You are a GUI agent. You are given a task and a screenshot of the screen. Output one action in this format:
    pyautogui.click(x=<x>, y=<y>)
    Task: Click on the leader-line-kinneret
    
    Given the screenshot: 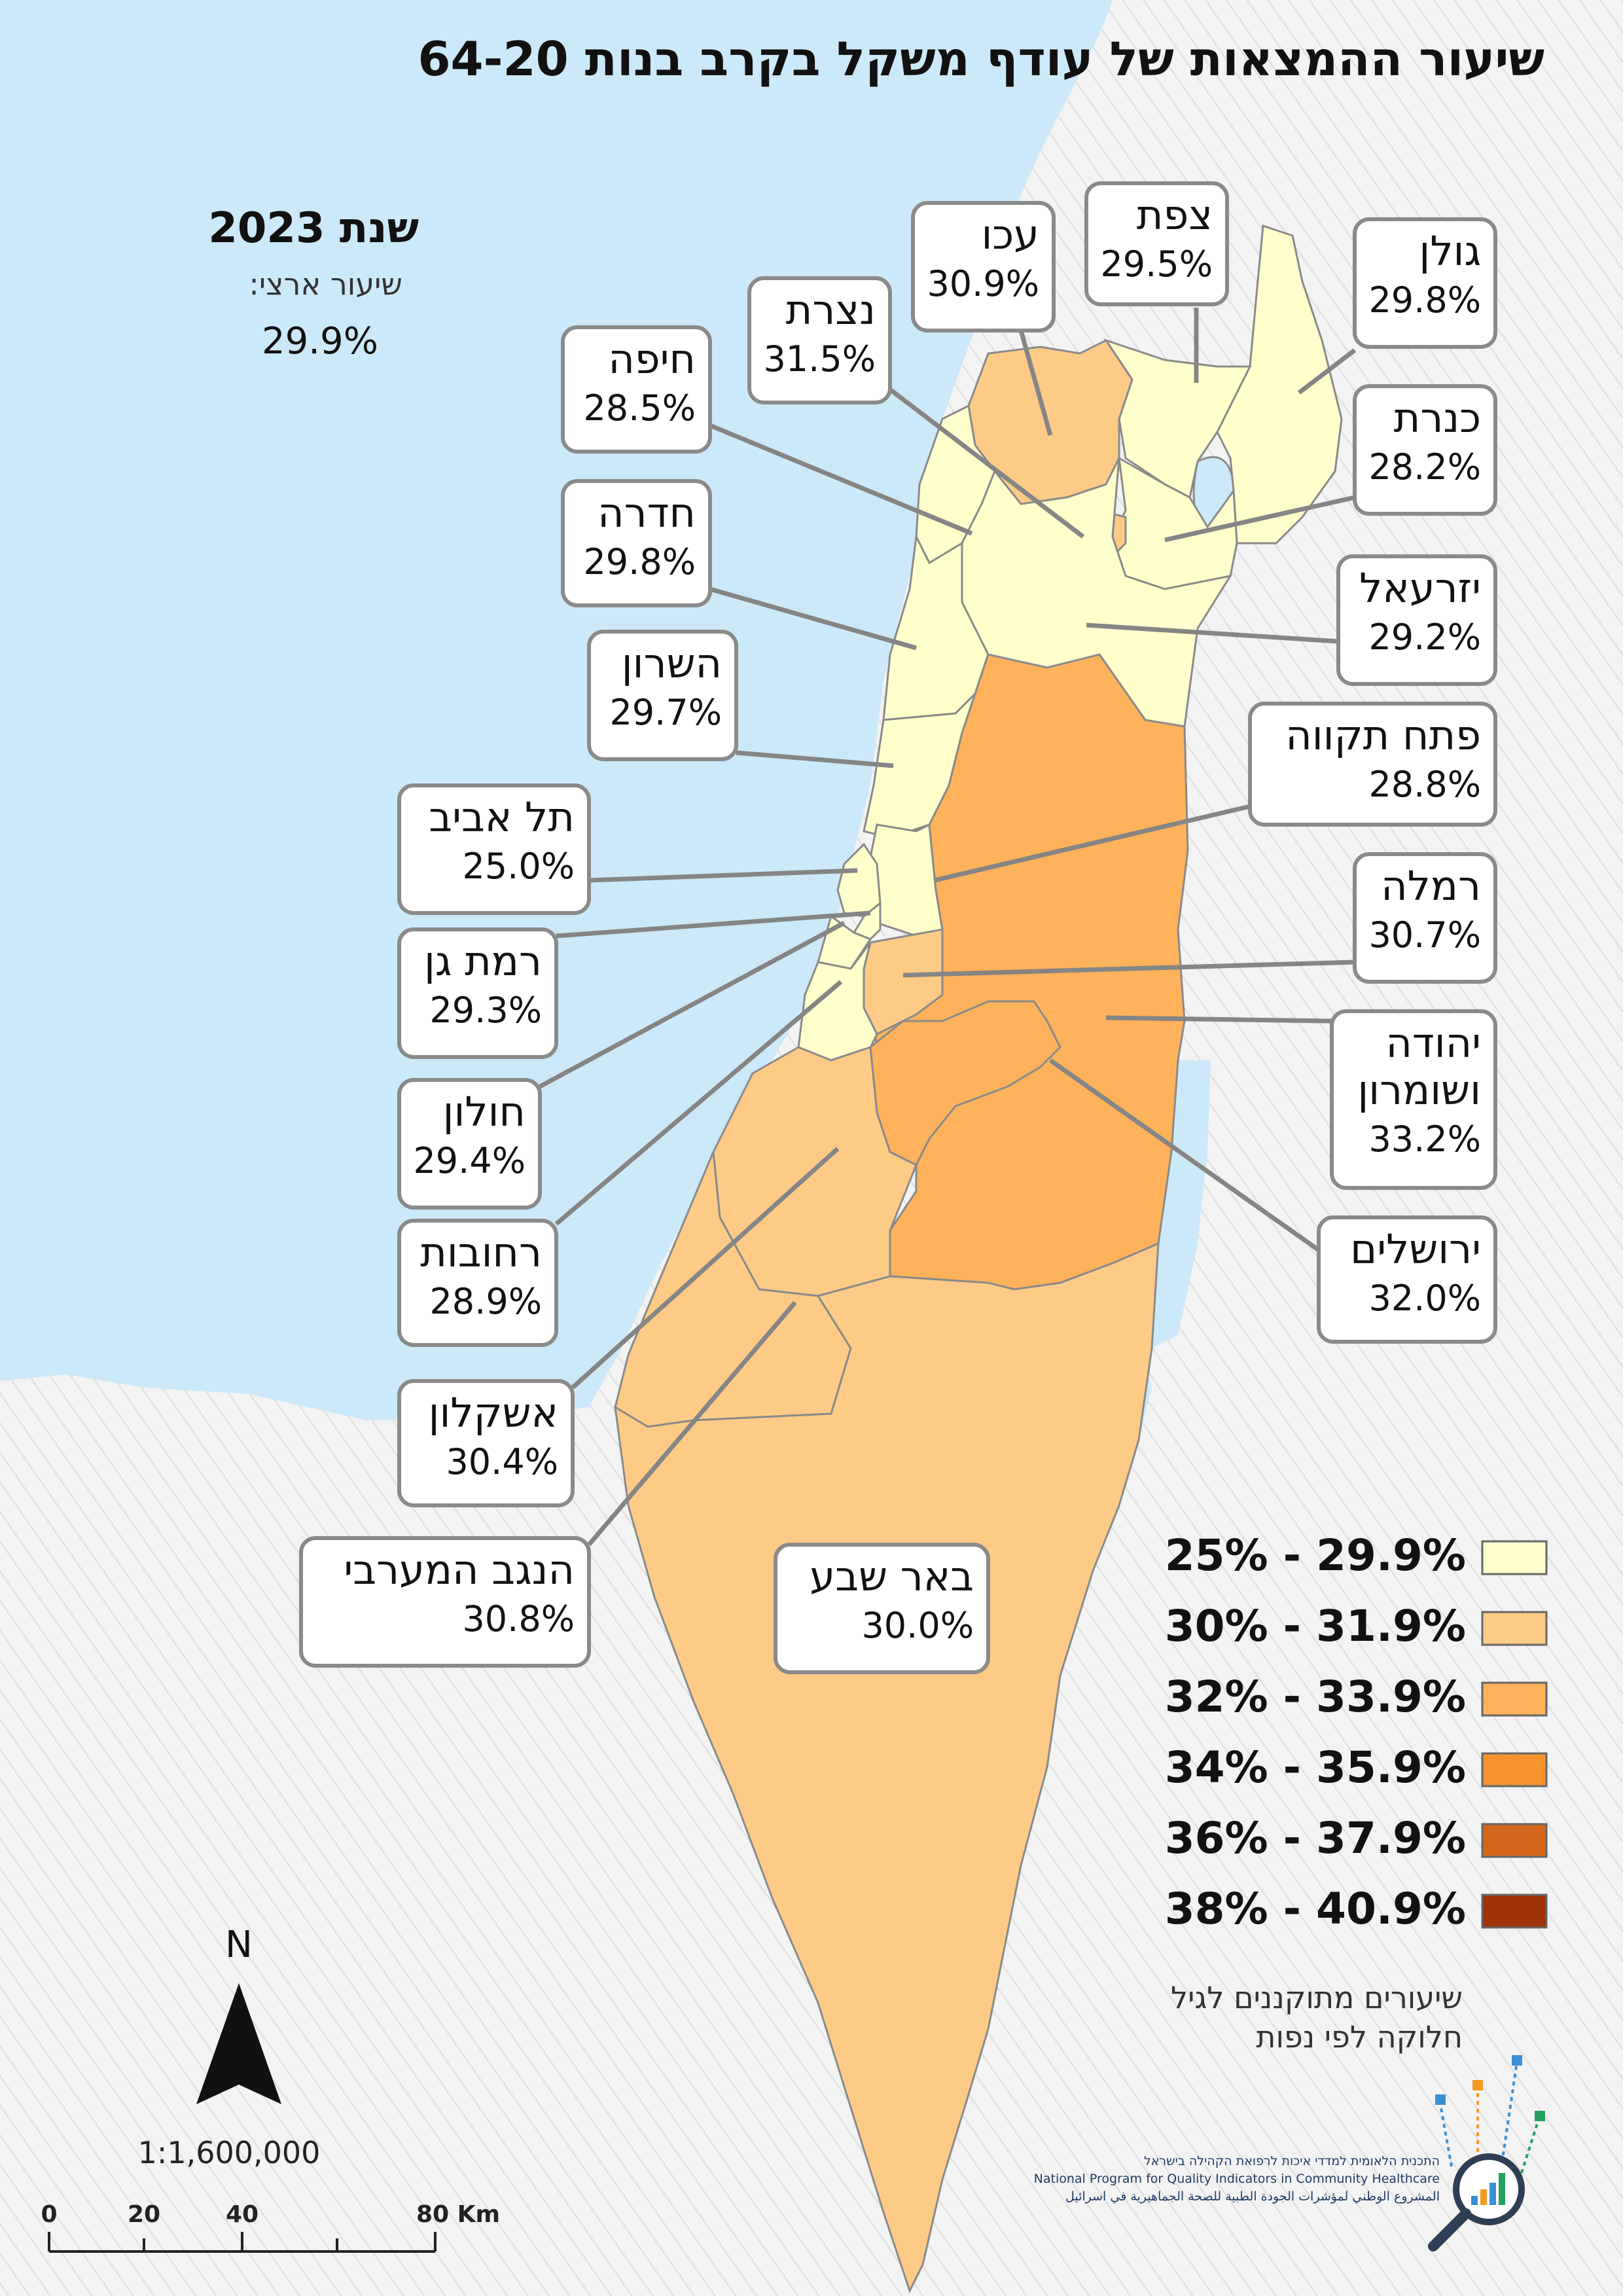 What is the action you would take?
    pyautogui.click(x=1259, y=519)
    